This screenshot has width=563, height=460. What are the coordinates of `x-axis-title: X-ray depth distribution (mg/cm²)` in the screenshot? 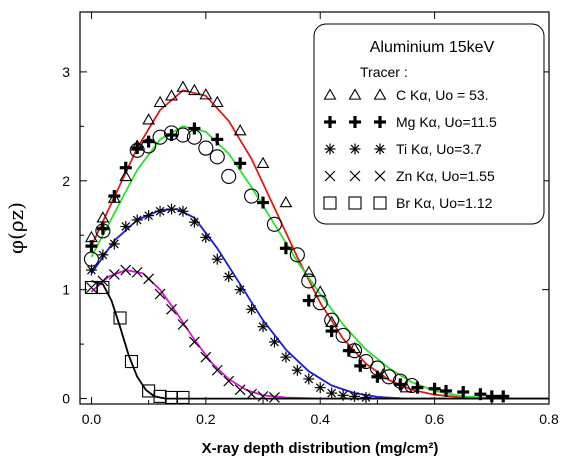 It's located at (320, 448).